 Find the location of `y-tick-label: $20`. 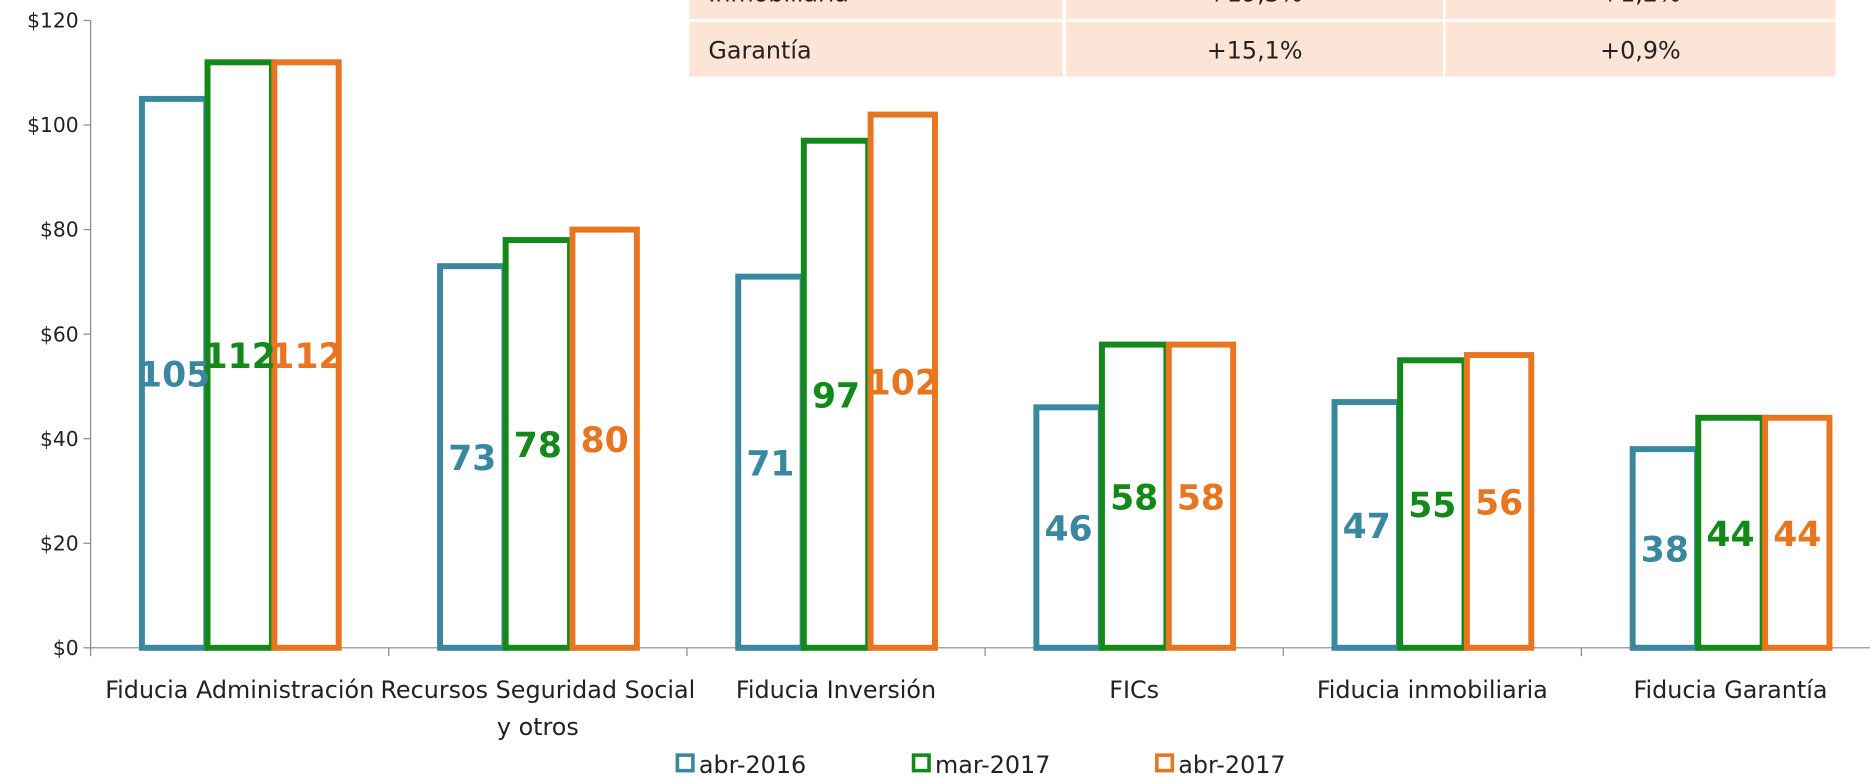

y-tick-label: $20 is located at coordinates (59, 543).